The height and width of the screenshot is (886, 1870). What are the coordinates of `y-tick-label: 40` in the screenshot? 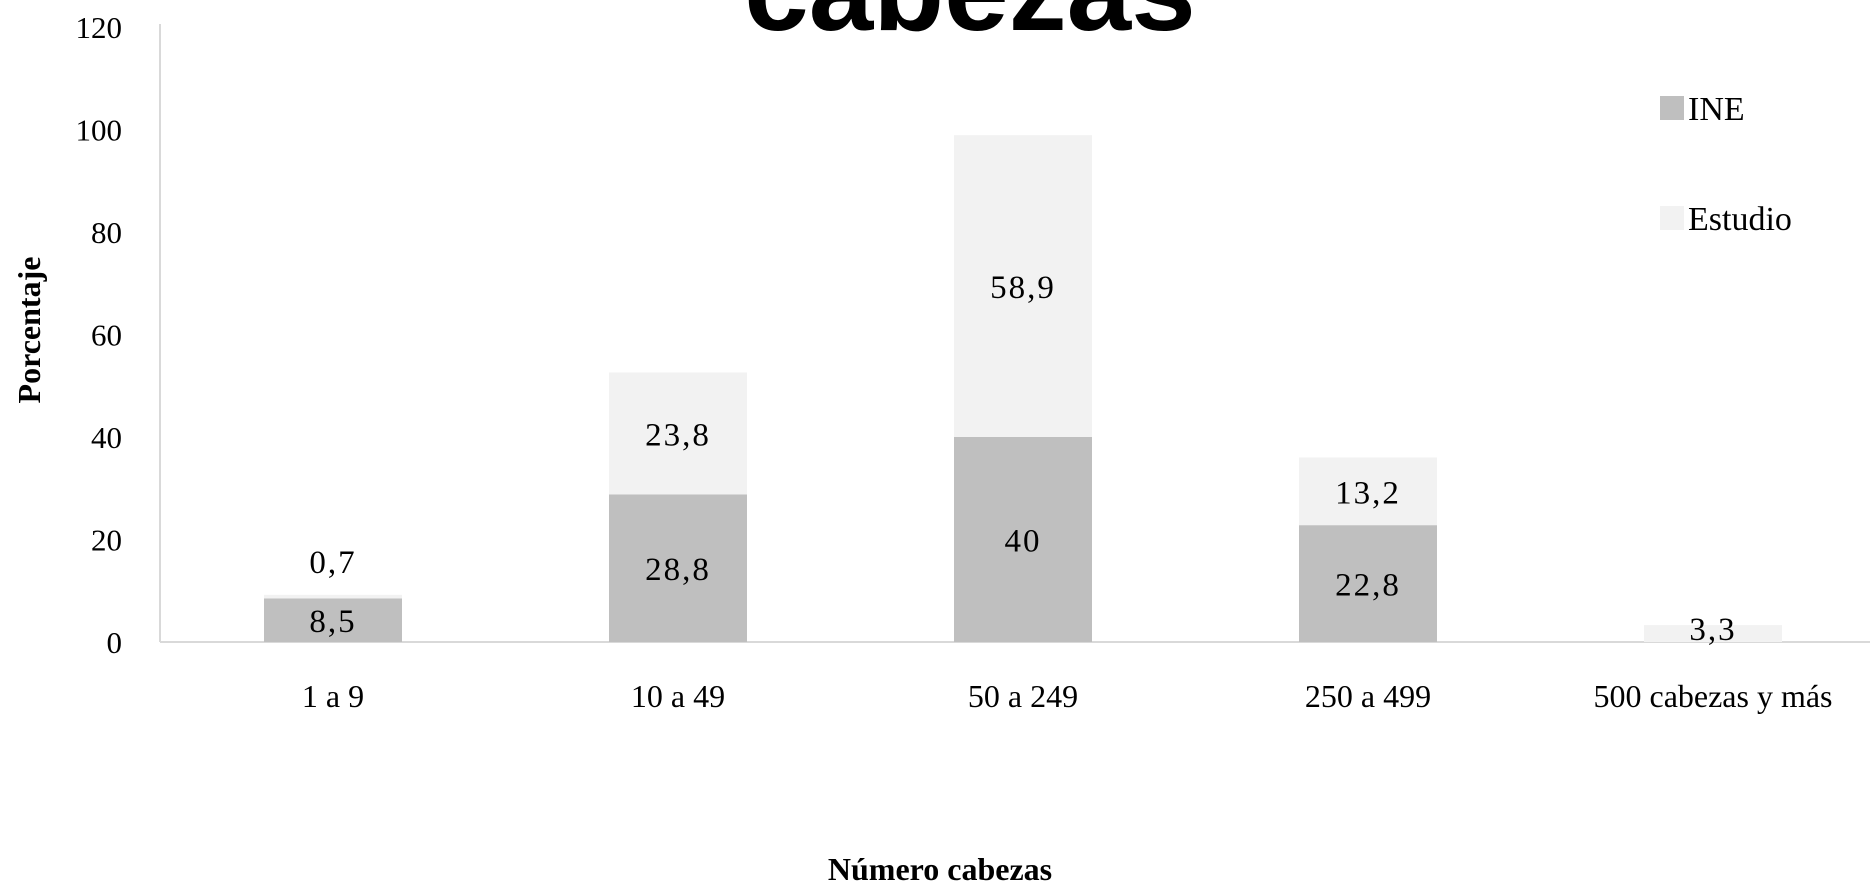 It's located at (106, 437).